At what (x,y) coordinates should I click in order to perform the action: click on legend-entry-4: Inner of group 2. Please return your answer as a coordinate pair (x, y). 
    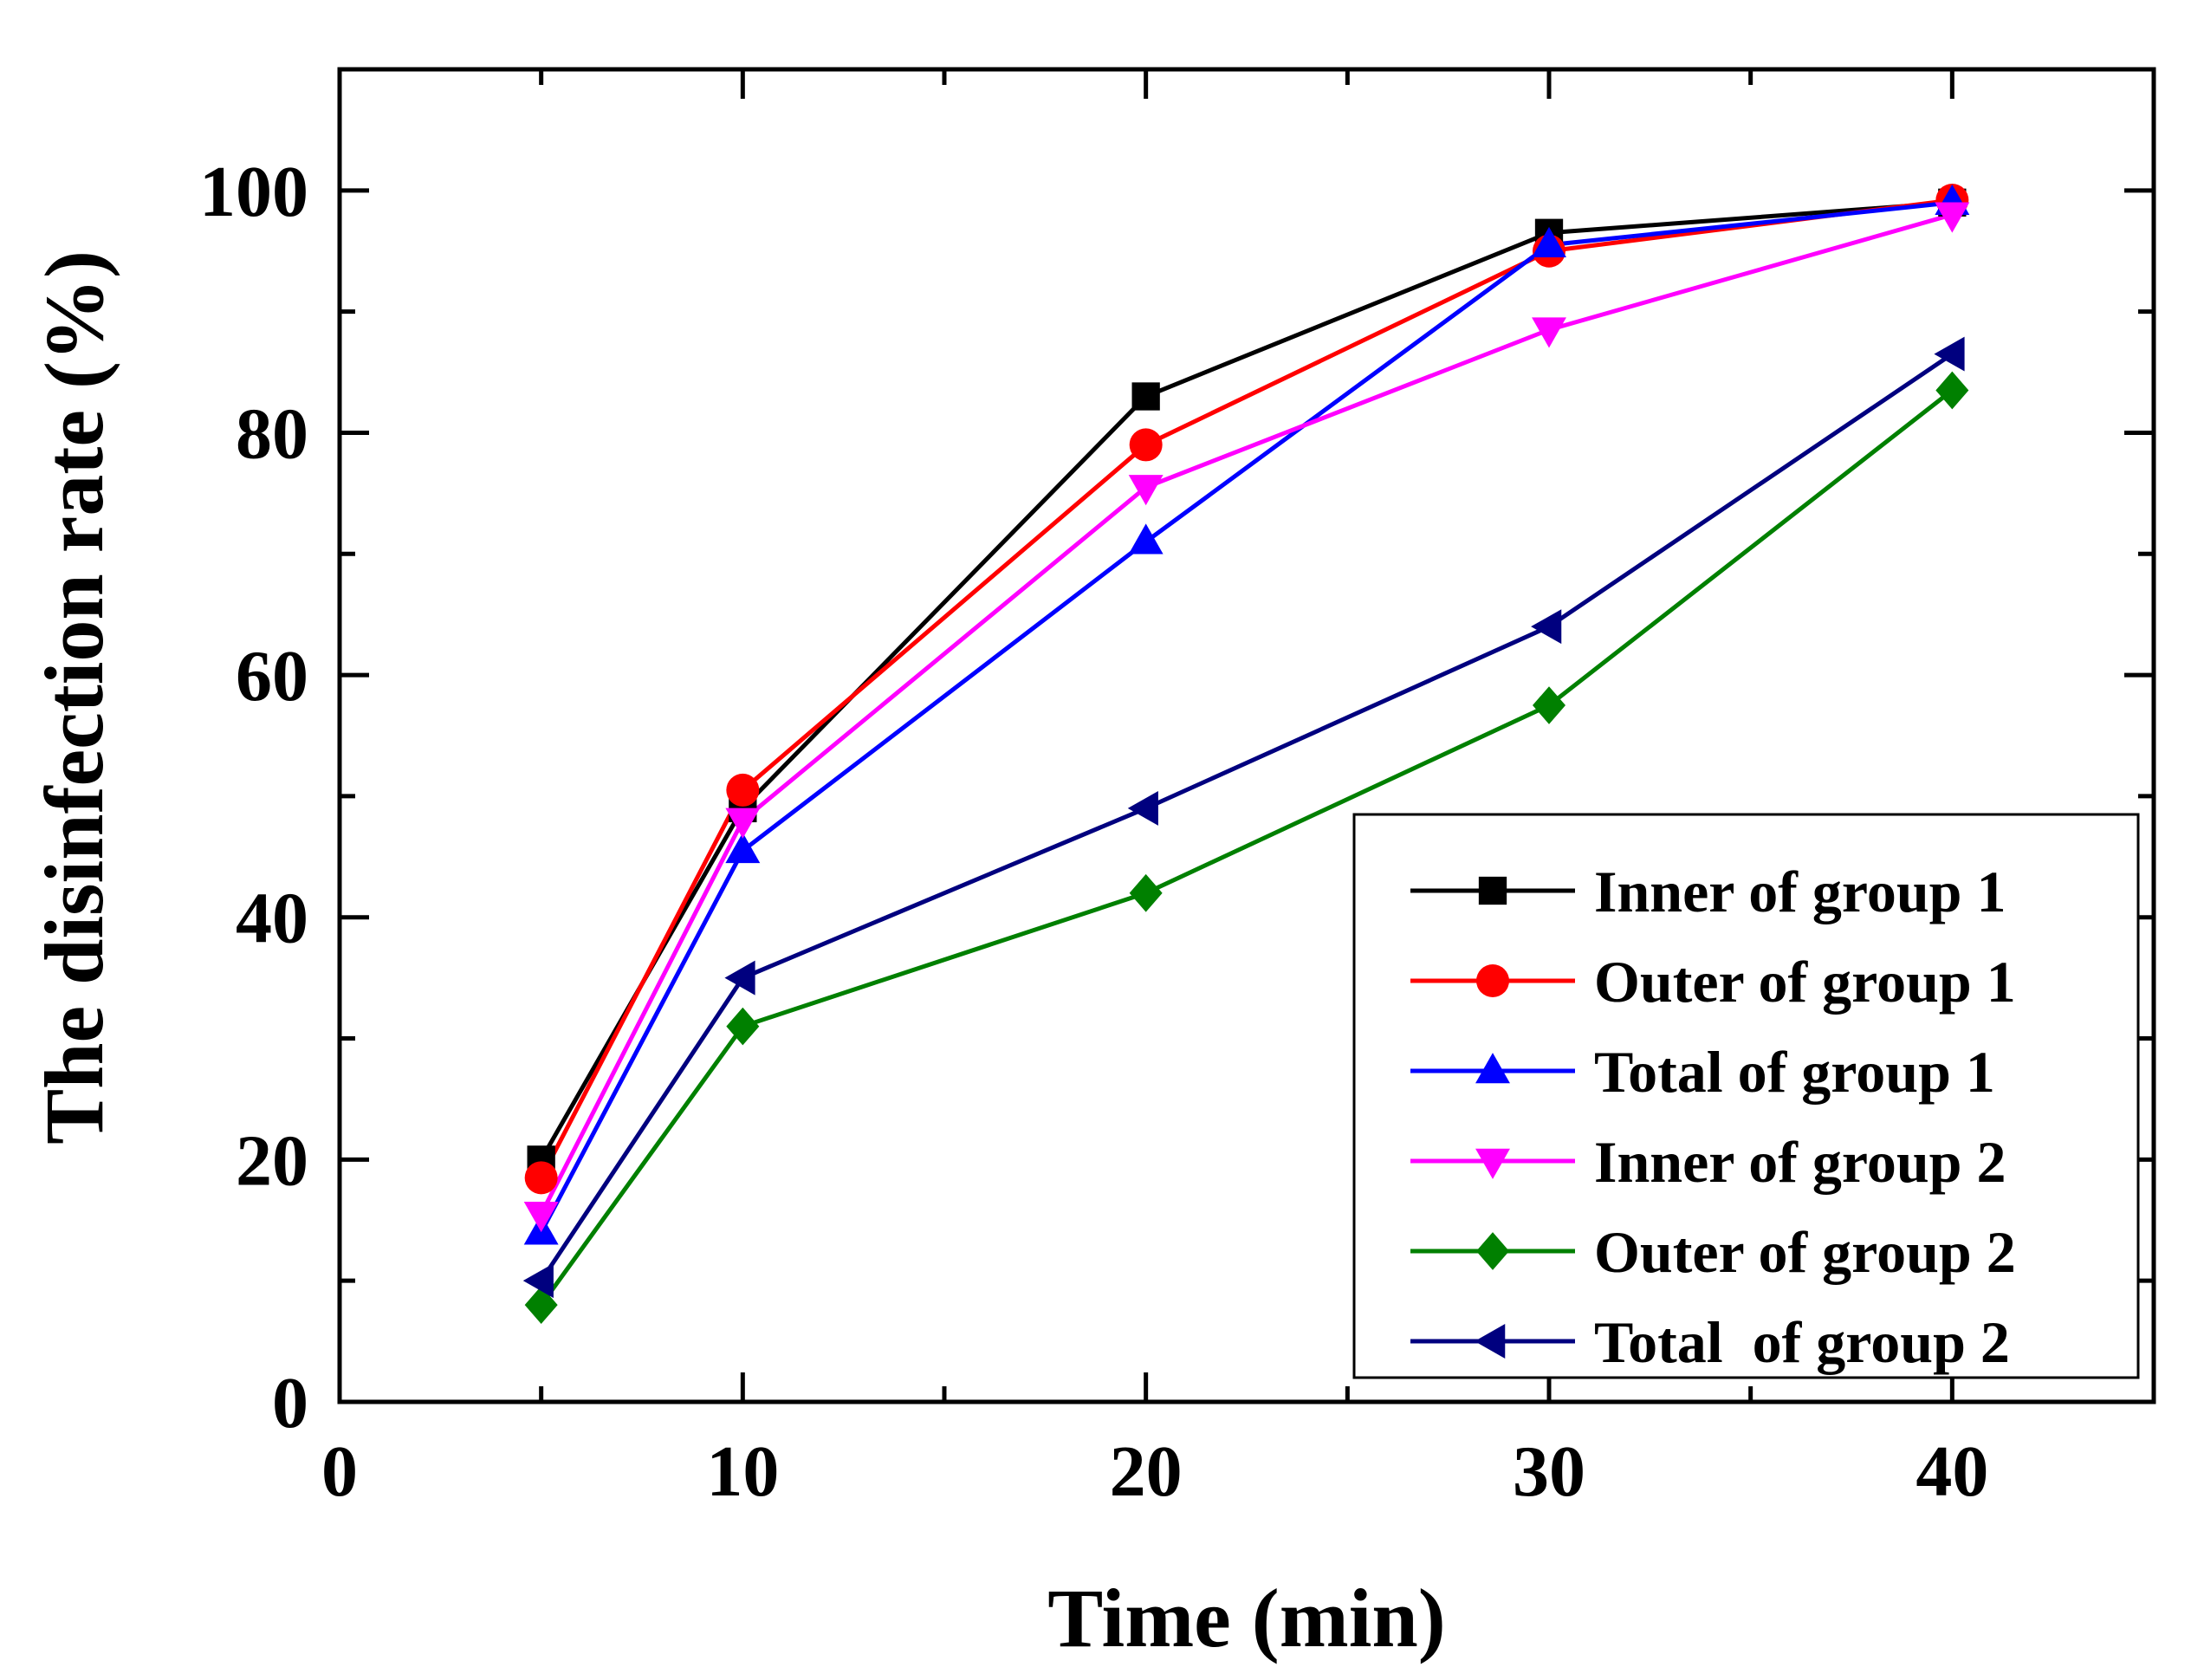
    Looking at the image, I should click on (1708, 1162).